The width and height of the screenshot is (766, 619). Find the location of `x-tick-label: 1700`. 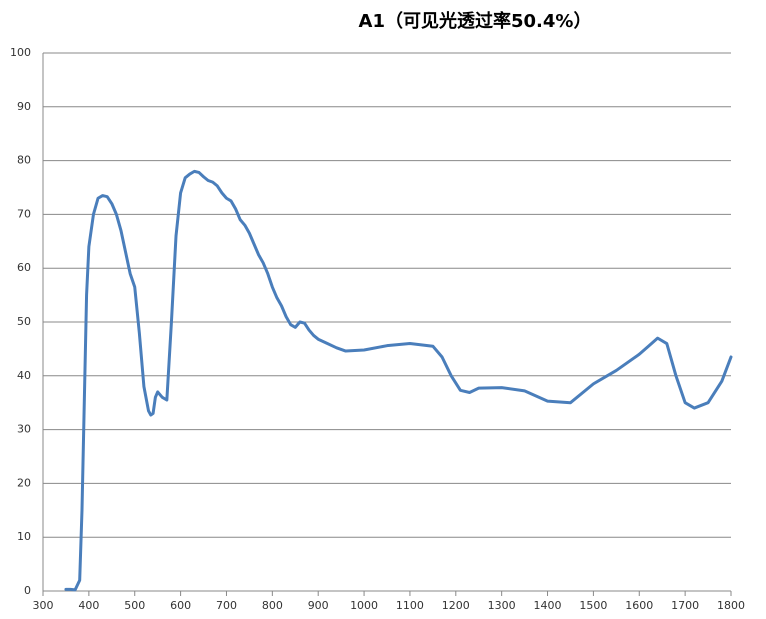

x-tick-label: 1700 is located at coordinates (685, 605).